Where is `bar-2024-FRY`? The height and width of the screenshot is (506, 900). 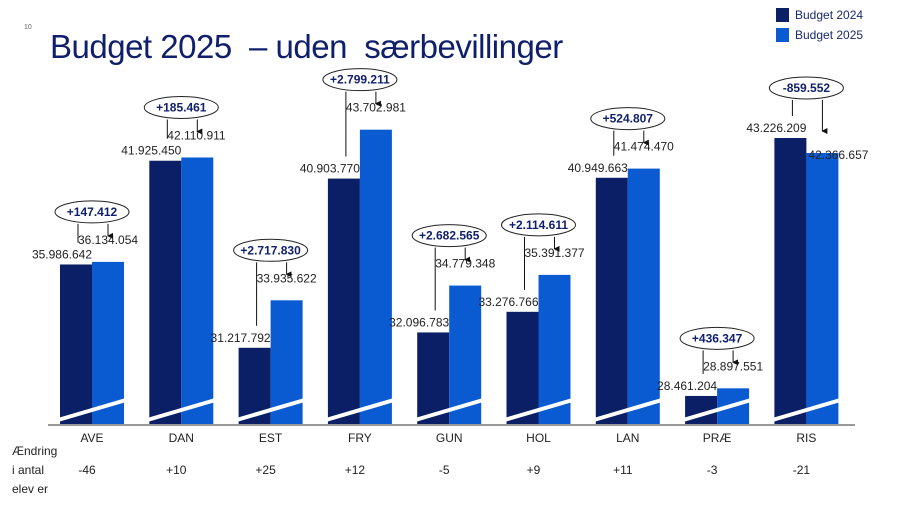 bar-2024-FRY is located at coordinates (343, 301).